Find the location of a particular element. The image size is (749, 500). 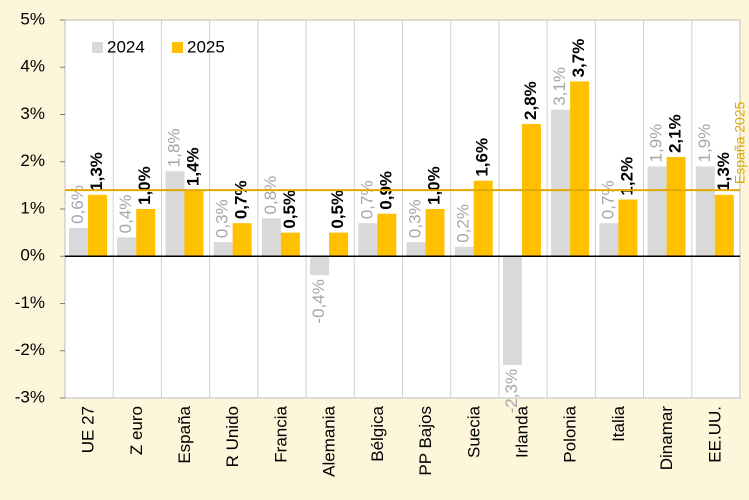

x-tick-label: Italia is located at coordinates (618, 423).